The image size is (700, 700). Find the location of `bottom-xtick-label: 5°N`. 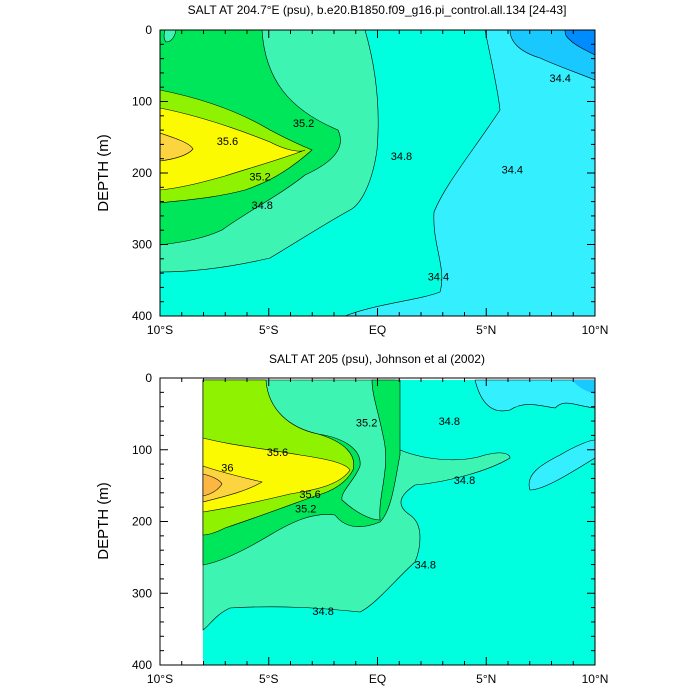

bottom-xtick-label: 5°N is located at coordinates (486, 679).